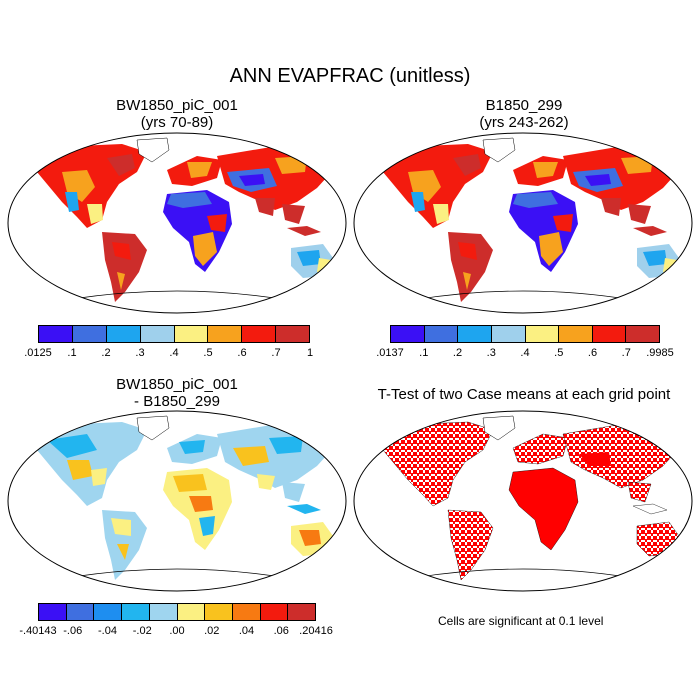 The image size is (700, 700). What do you see at coordinates (177, 122) in the screenshot?
I see `panel-1-title-line2: (yrs 70-89)` at bounding box center [177, 122].